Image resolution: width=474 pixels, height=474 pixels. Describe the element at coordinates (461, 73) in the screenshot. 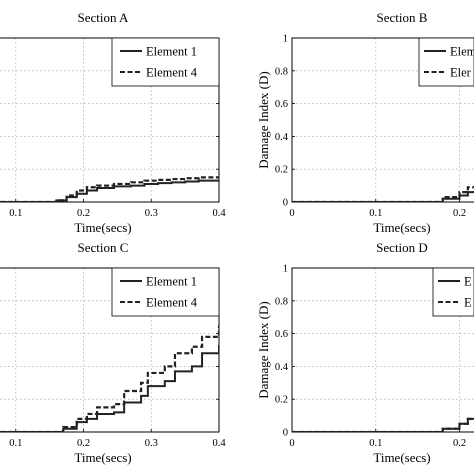

I see `legend-label: Eler` at that location.